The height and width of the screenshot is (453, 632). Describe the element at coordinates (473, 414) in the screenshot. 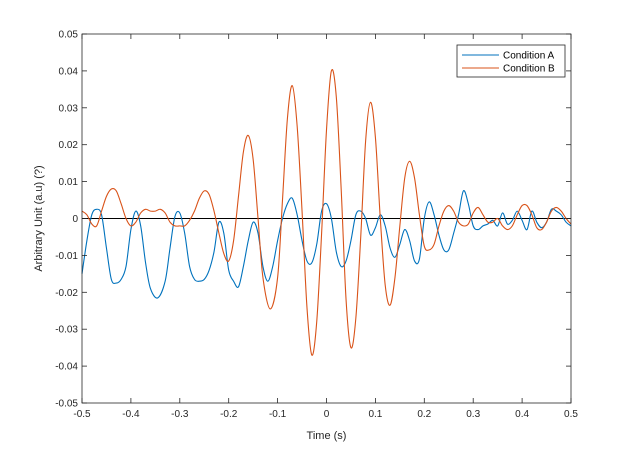

I see `x-tick-label: 0.3` at that location.